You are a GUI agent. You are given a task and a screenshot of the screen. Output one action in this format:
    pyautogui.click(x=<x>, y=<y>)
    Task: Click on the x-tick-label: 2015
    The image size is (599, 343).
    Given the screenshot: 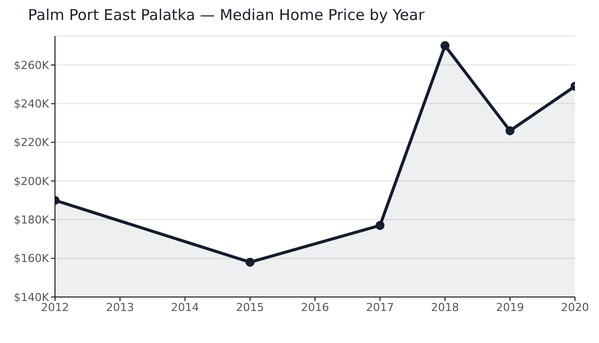 What is the action you would take?
    pyautogui.click(x=250, y=307)
    